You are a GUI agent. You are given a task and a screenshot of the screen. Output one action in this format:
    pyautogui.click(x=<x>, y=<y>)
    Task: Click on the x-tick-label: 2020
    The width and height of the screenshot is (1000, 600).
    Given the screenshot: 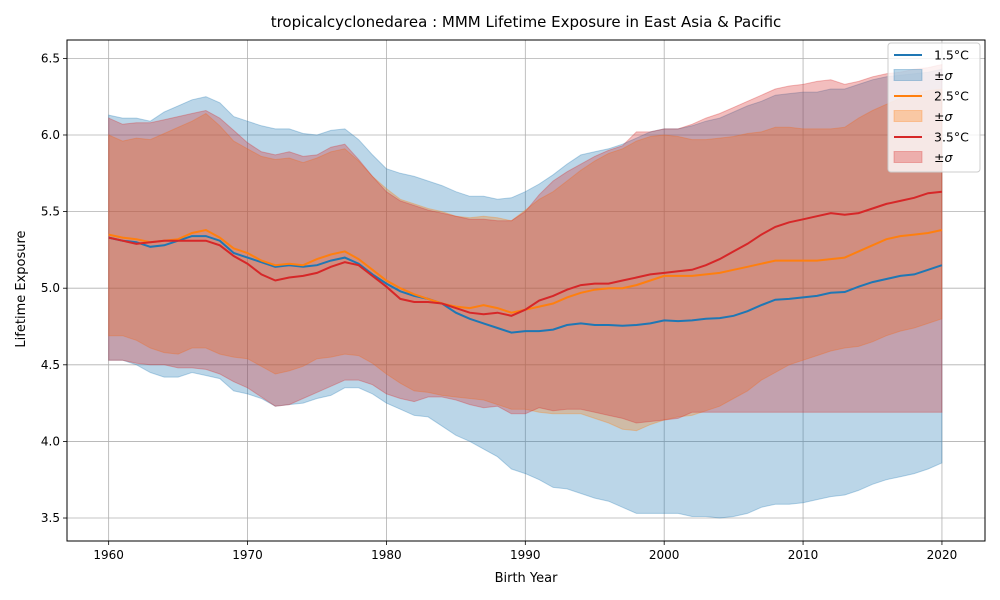 What is the action you would take?
    pyautogui.click(x=942, y=555)
    